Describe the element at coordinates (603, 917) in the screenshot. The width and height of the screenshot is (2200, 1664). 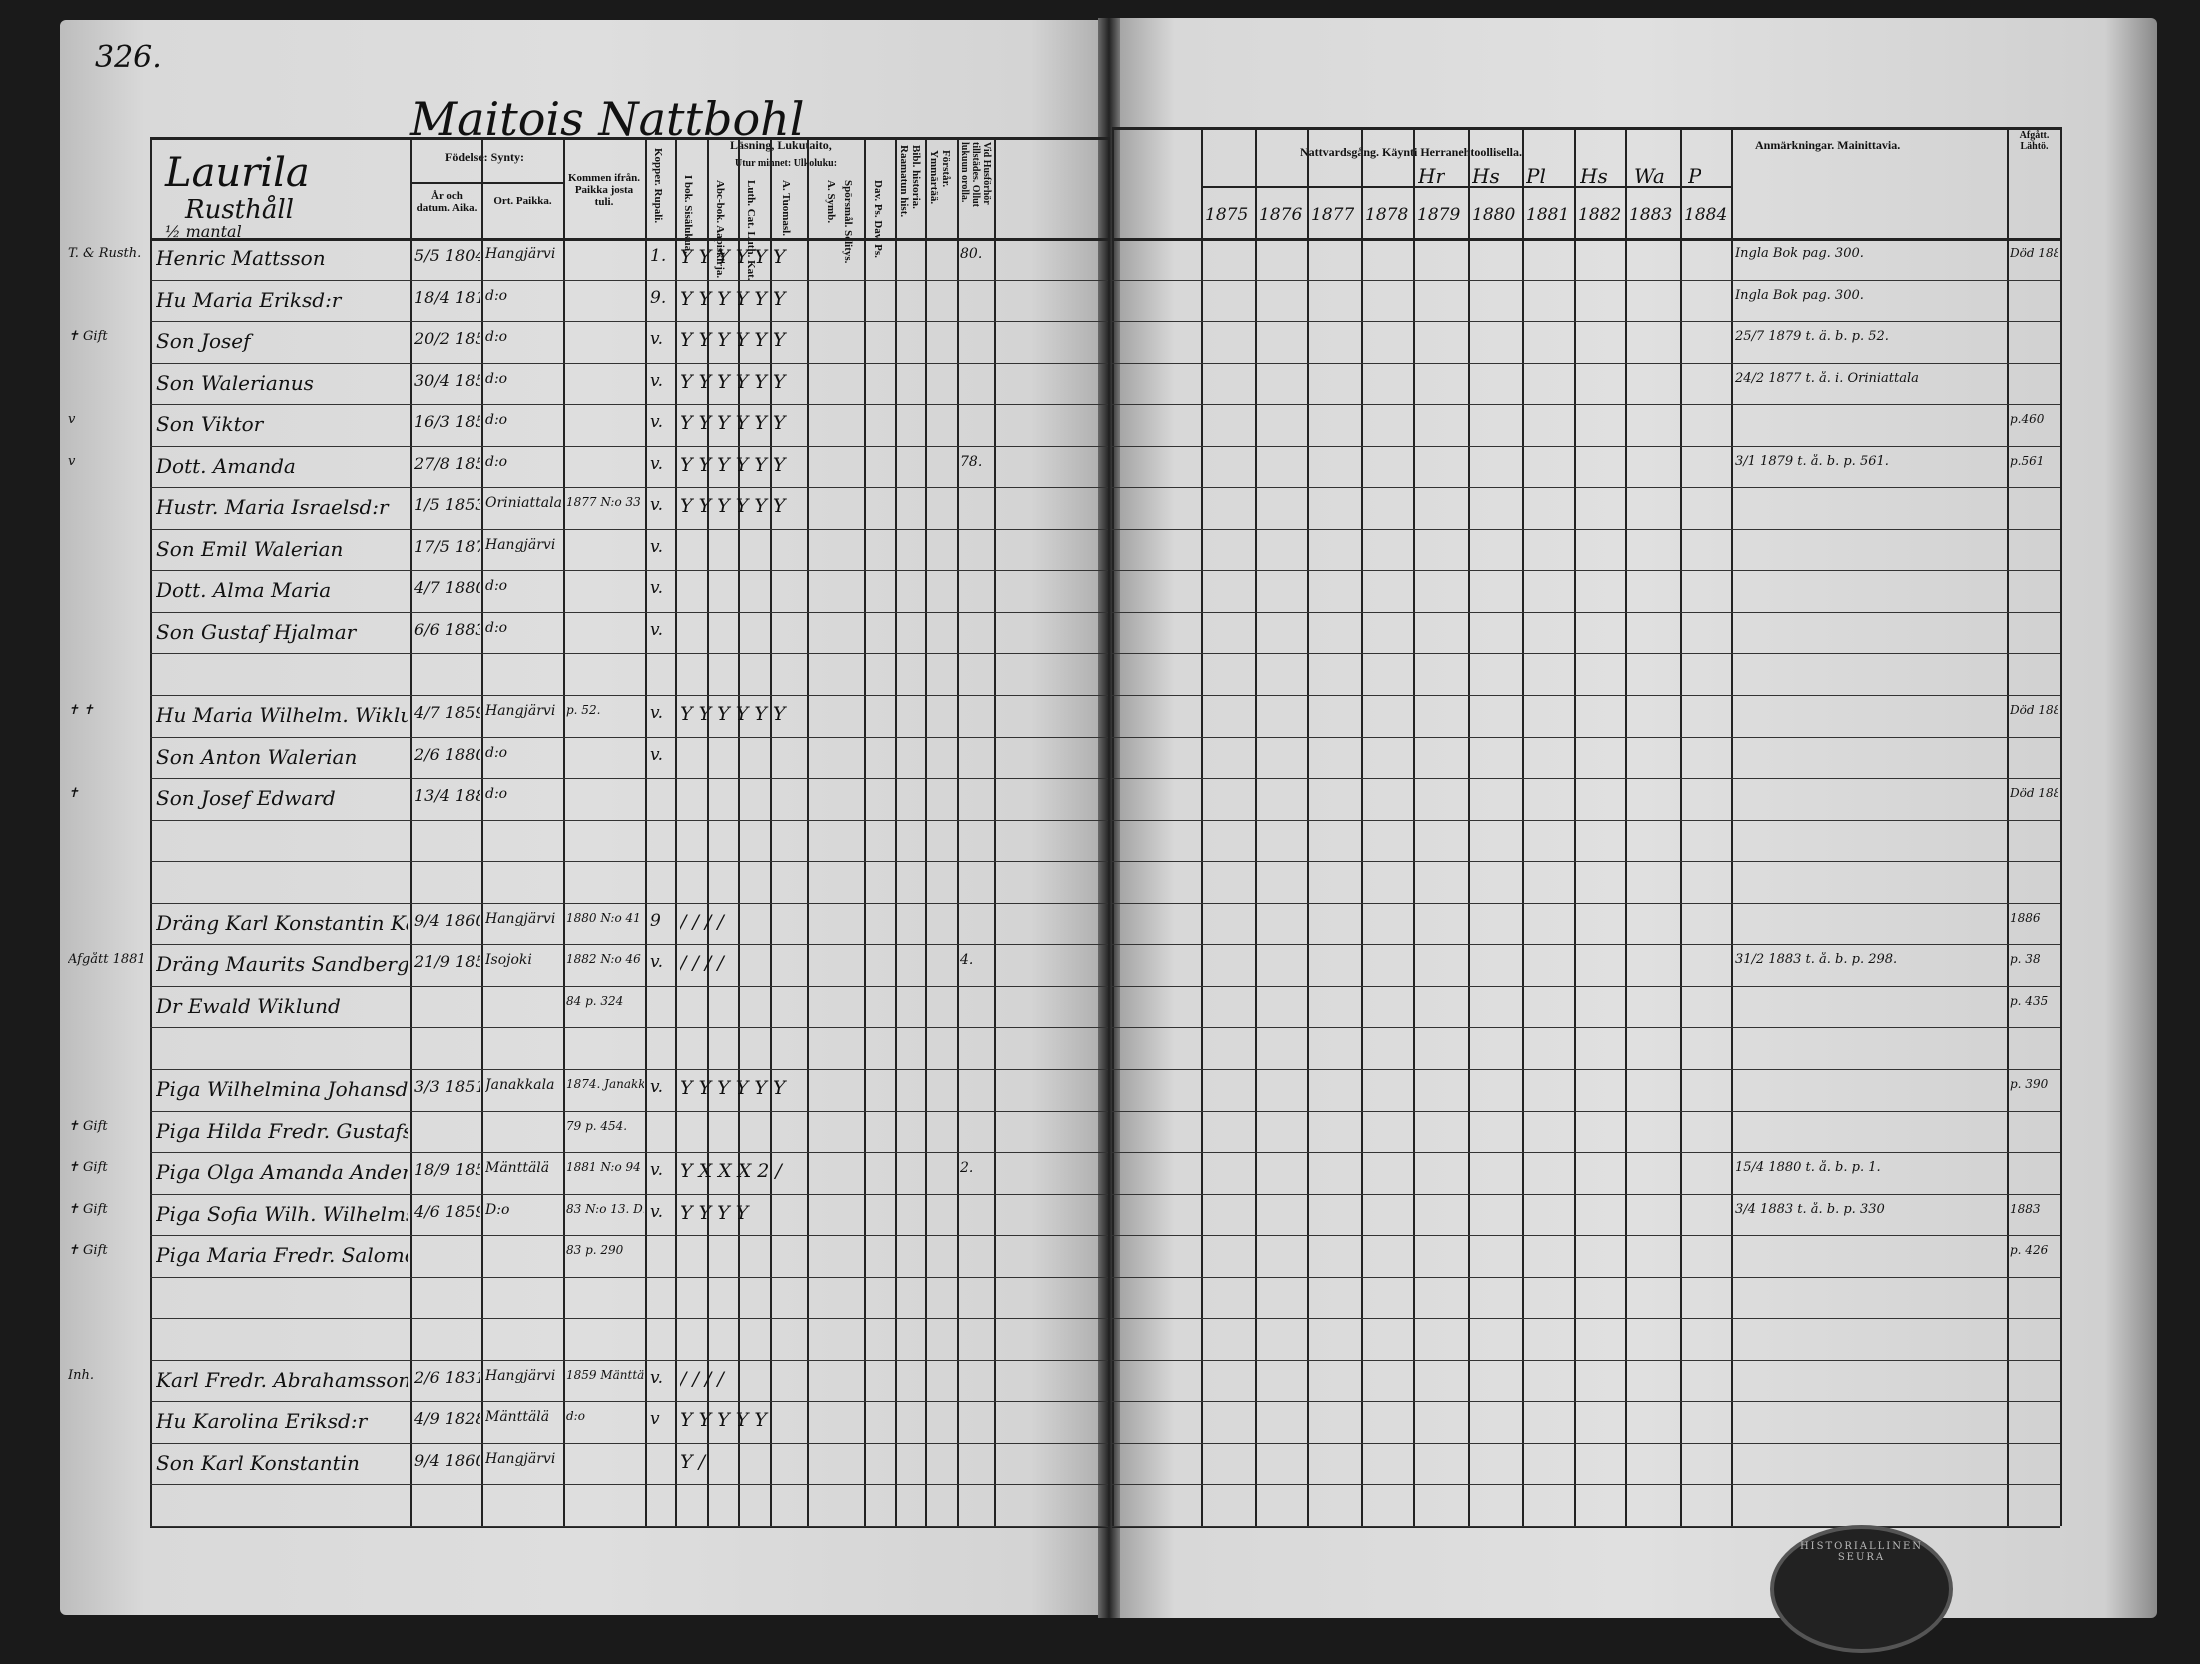
I see `row-from: 1880 N:o 41` at that location.